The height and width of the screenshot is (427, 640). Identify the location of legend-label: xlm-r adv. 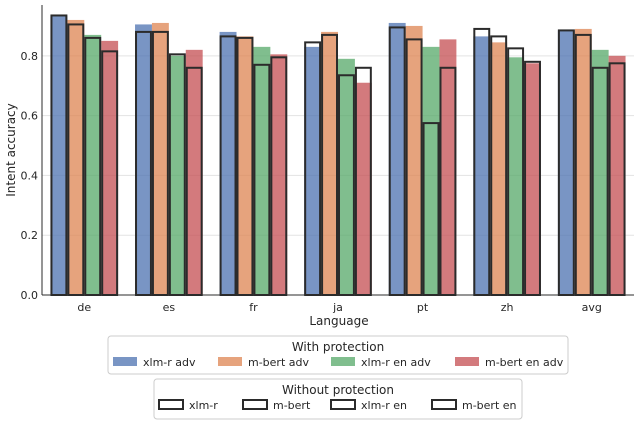
(169, 362).